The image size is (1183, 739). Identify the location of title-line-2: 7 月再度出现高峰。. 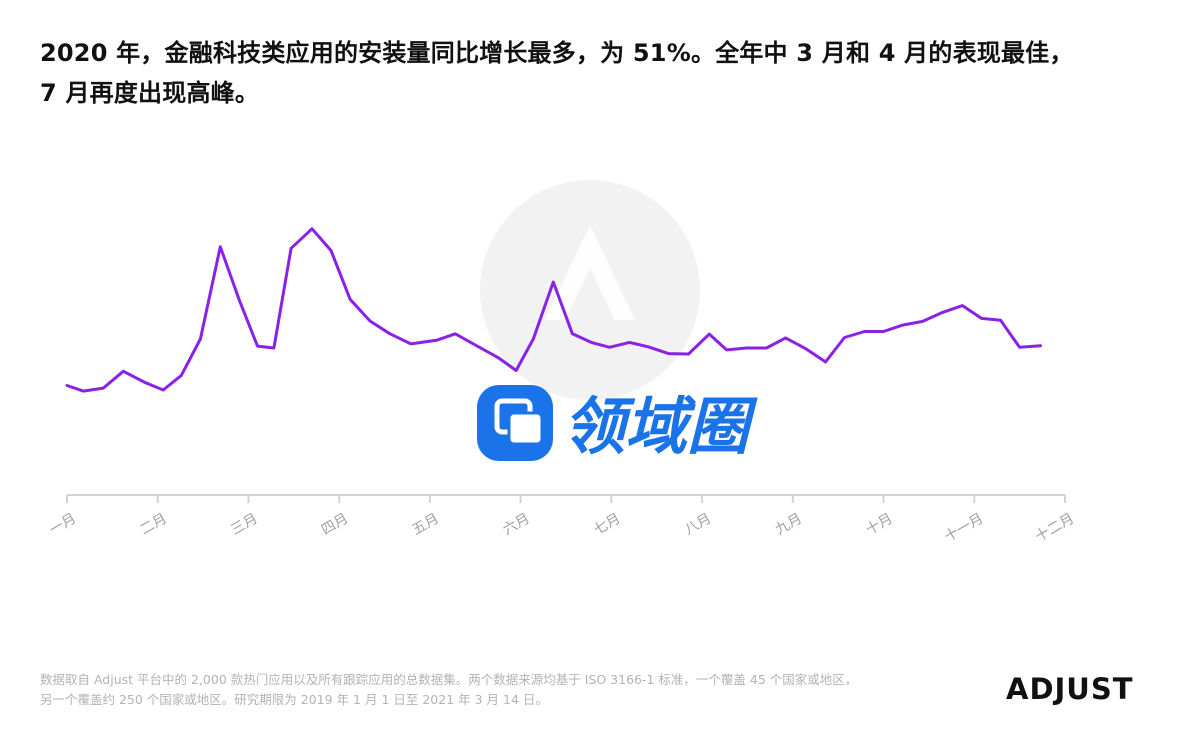
(150, 93).